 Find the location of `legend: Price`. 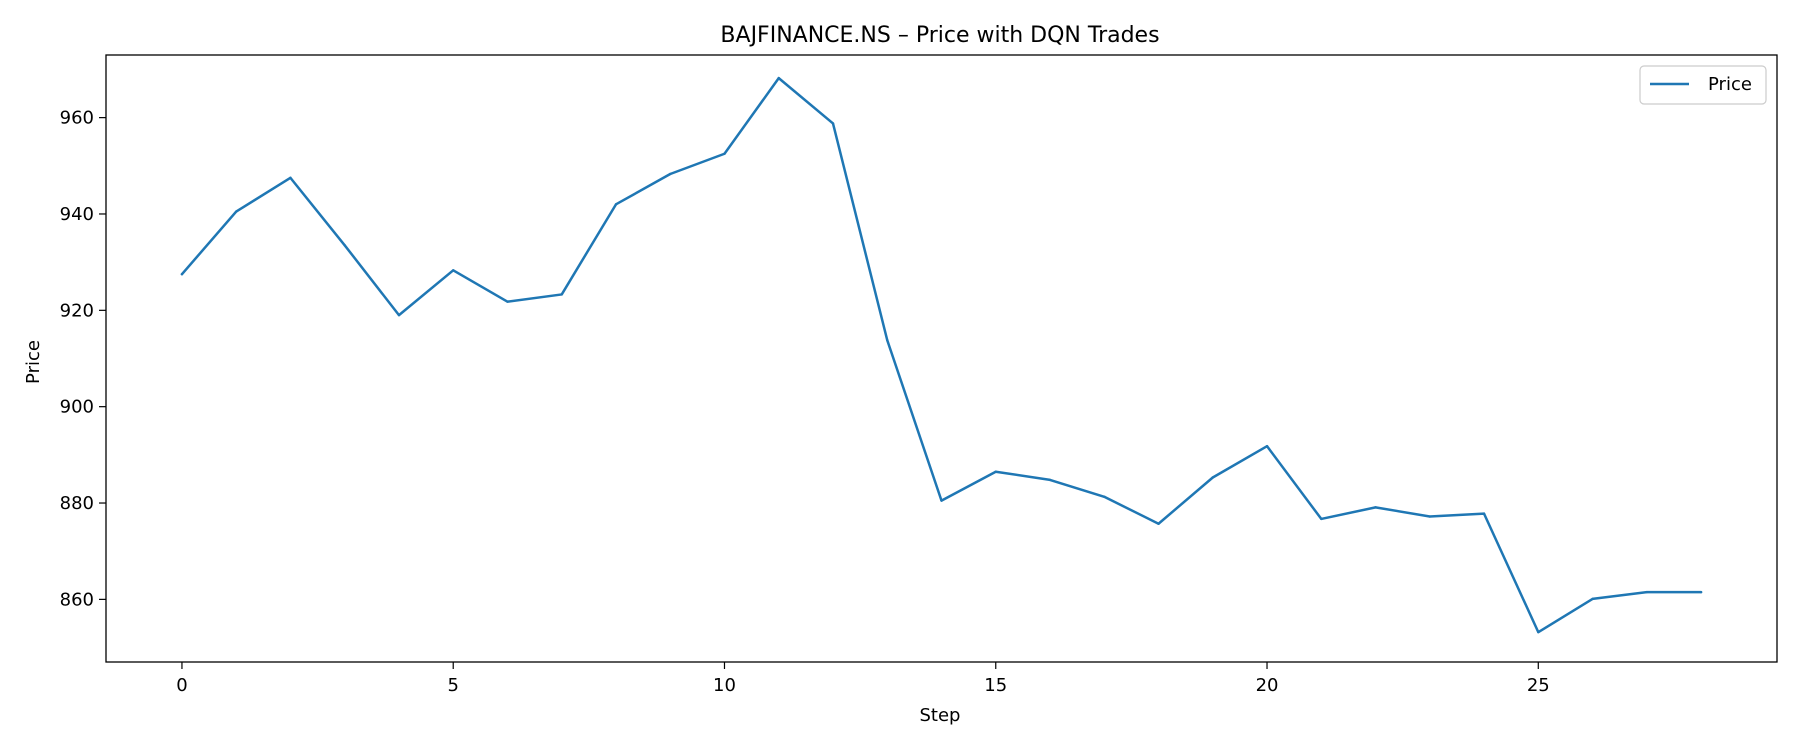

legend: Price is located at coordinates (1703, 85).